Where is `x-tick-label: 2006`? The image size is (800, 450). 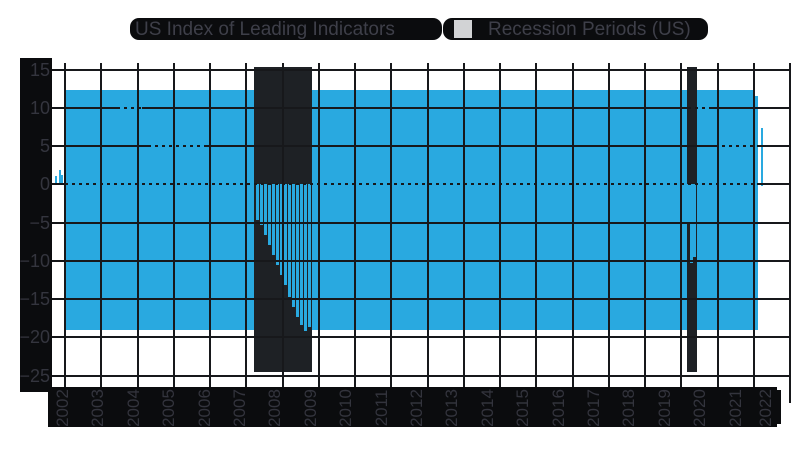
x-tick-label: 2006 is located at coordinates (204, 408).